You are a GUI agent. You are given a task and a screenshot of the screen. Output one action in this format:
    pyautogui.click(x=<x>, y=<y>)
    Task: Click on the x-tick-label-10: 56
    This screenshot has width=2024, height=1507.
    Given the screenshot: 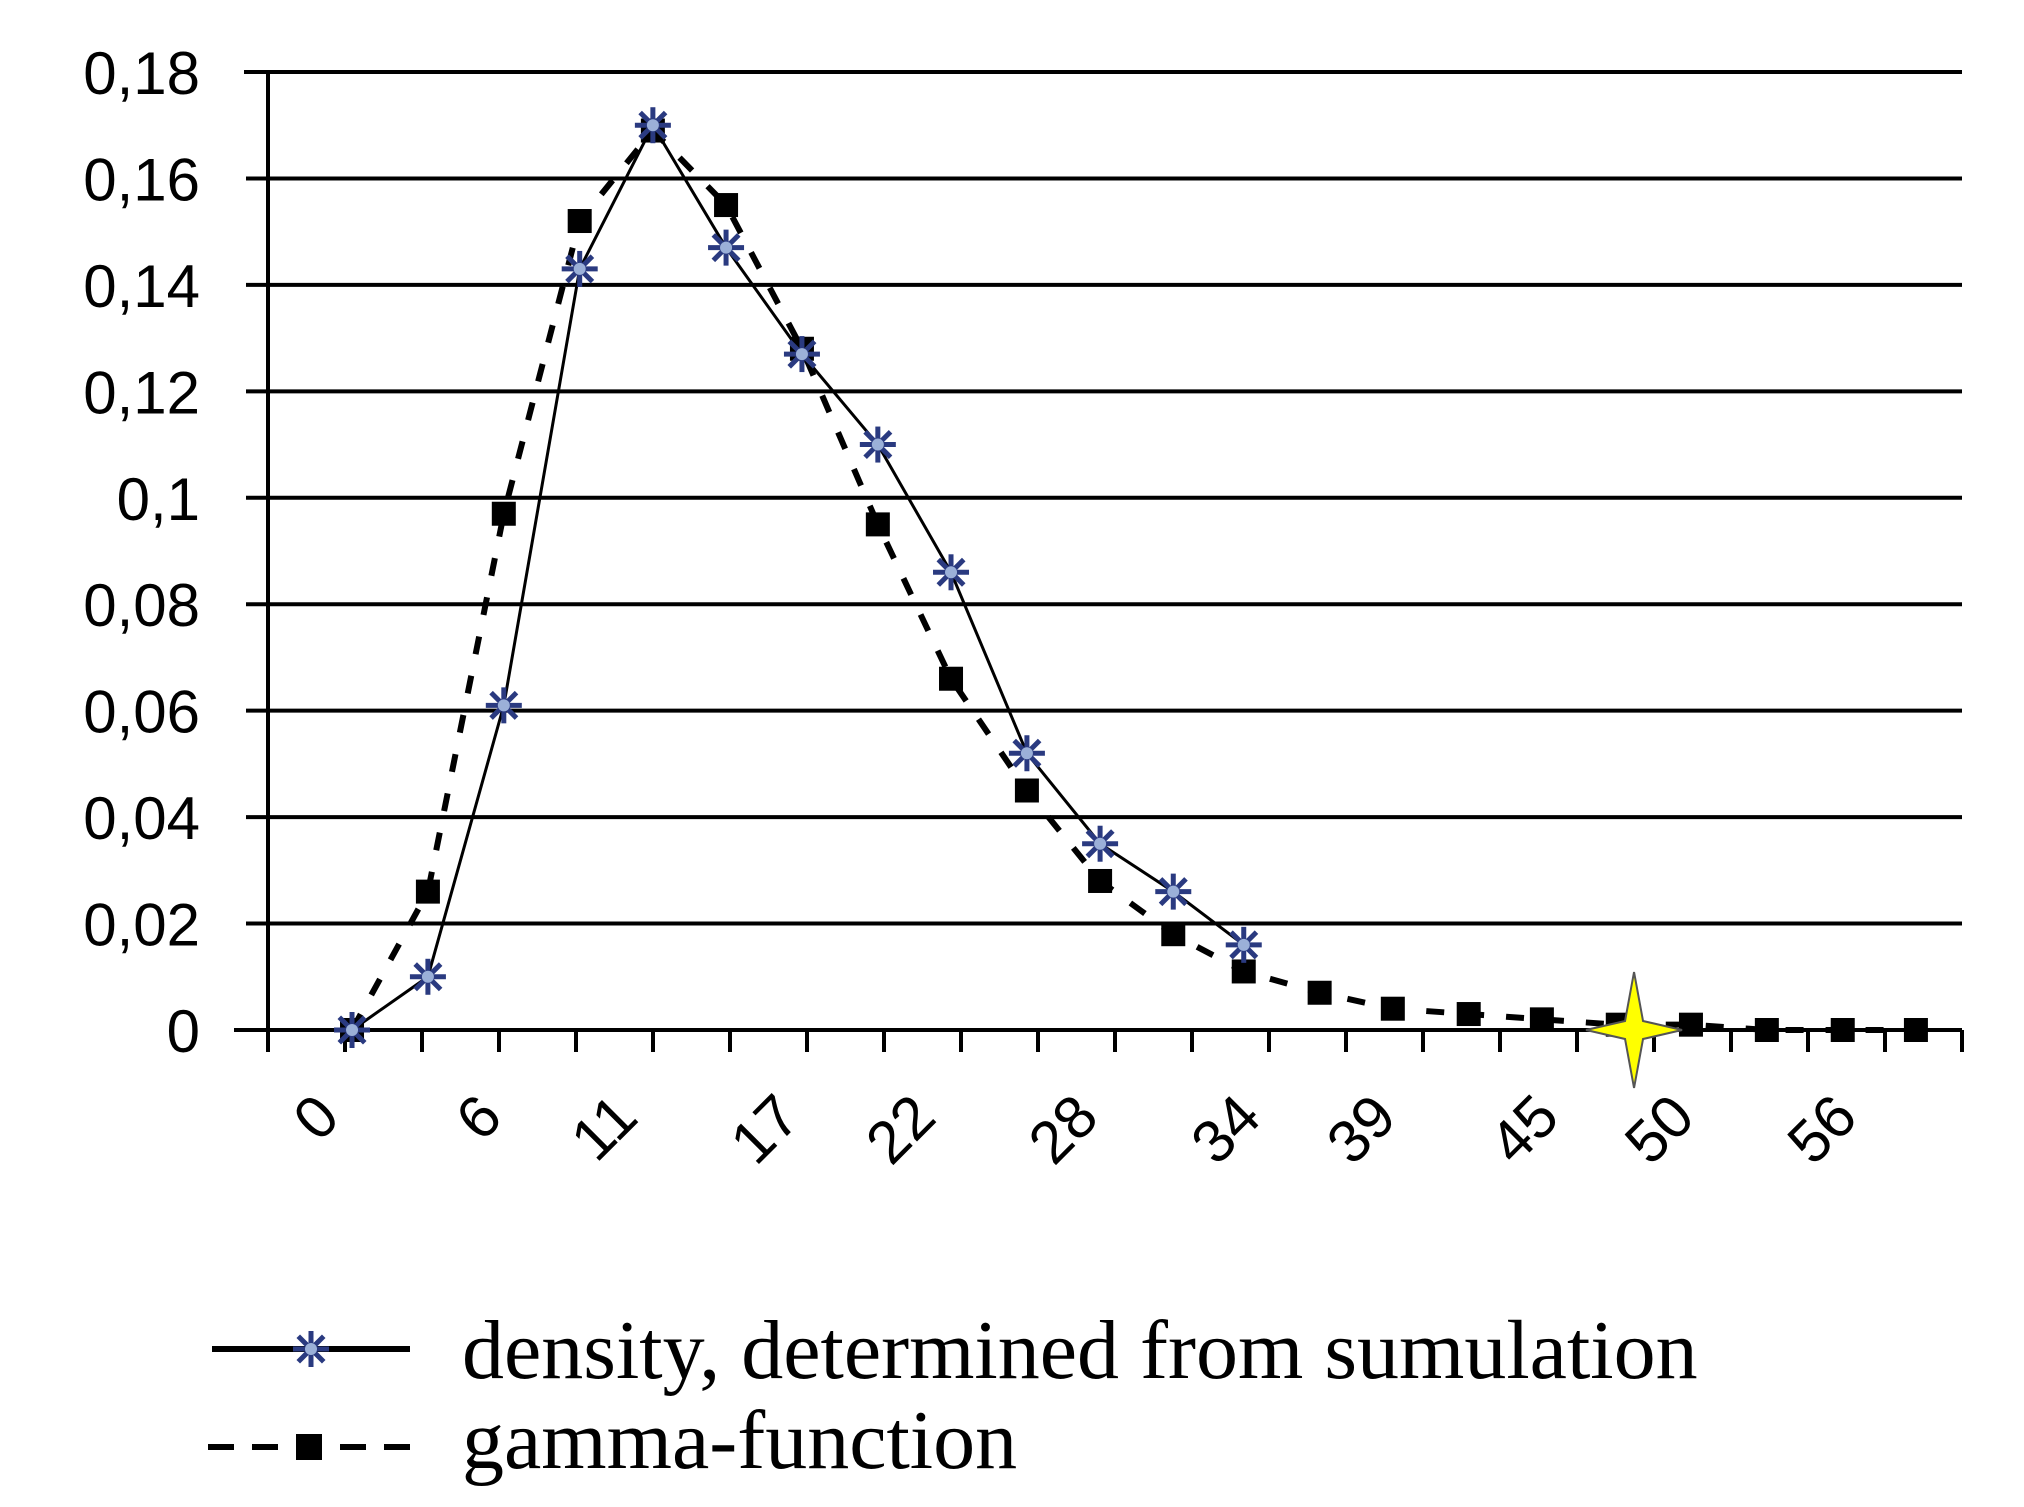 What is the action you would take?
    pyautogui.click(x=1822, y=1129)
    